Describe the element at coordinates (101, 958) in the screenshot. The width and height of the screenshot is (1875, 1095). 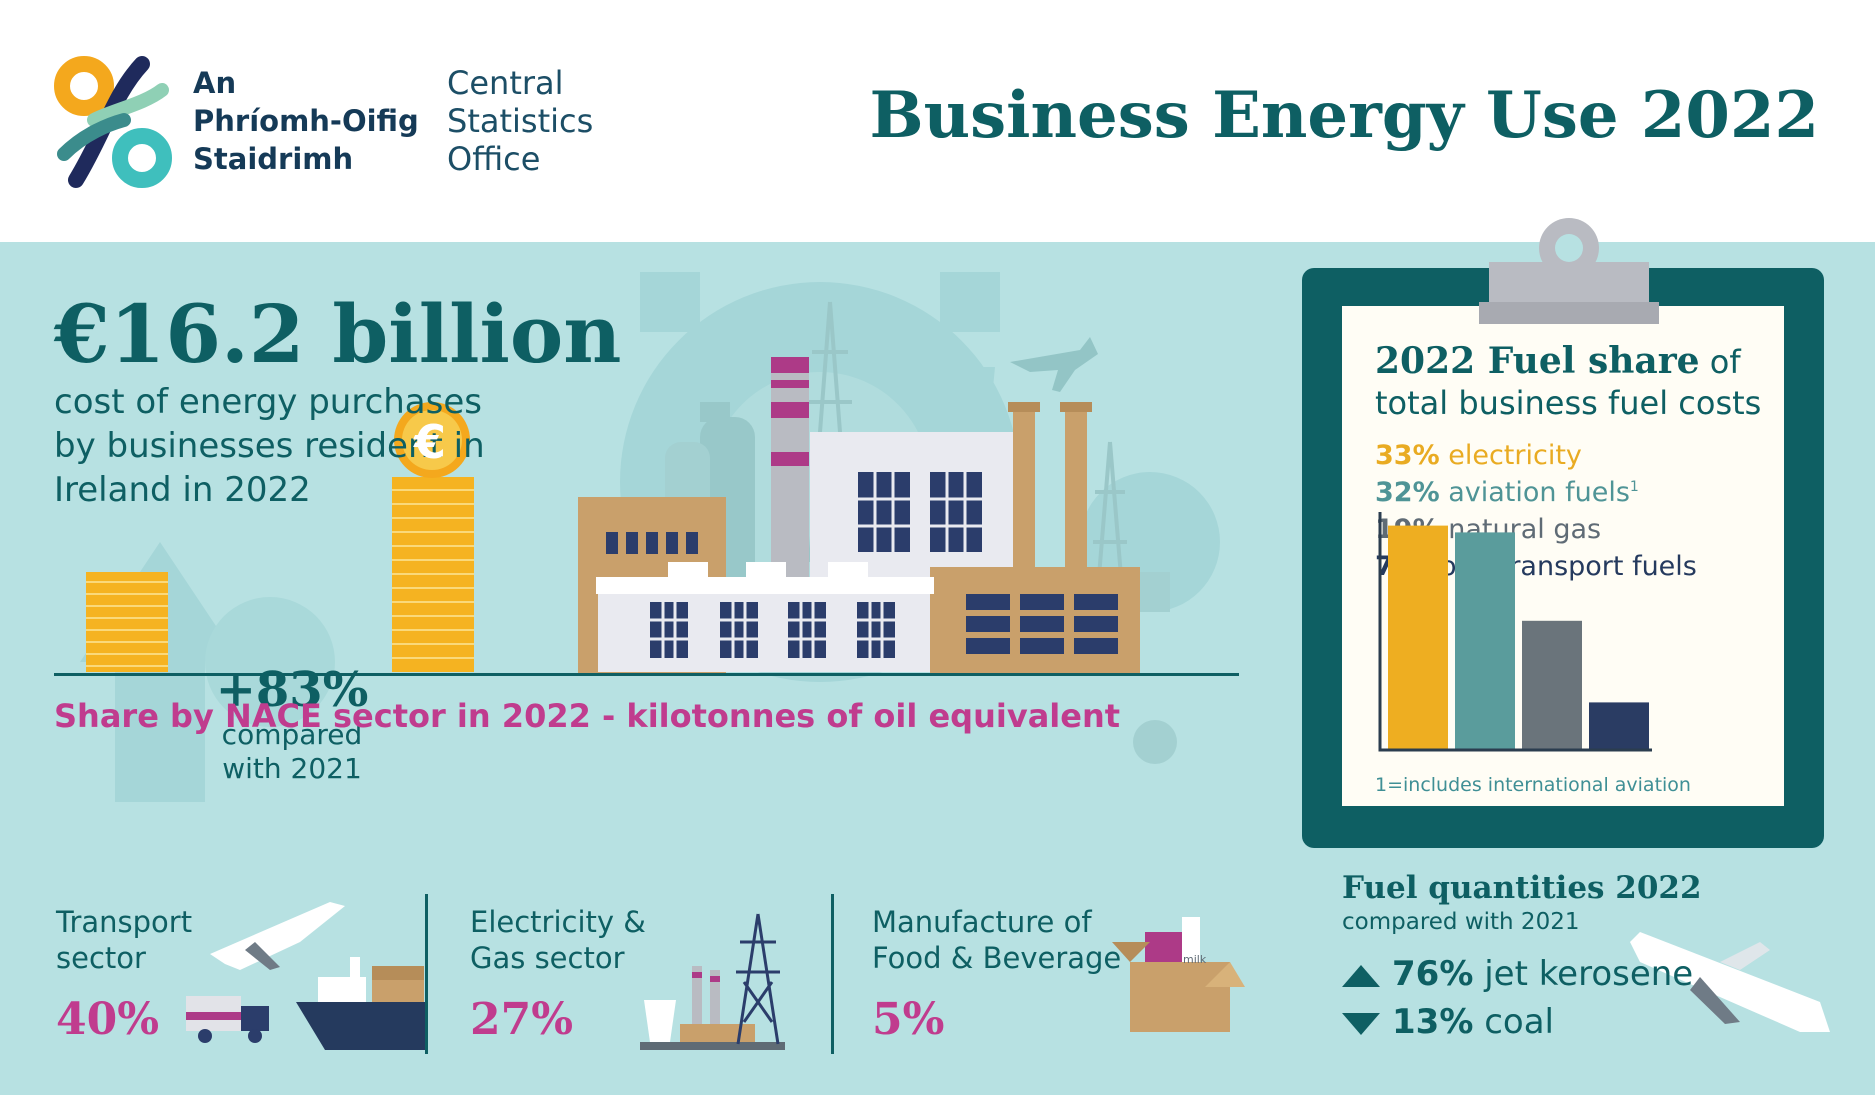
I see `sector-label-line-2: sector` at that location.